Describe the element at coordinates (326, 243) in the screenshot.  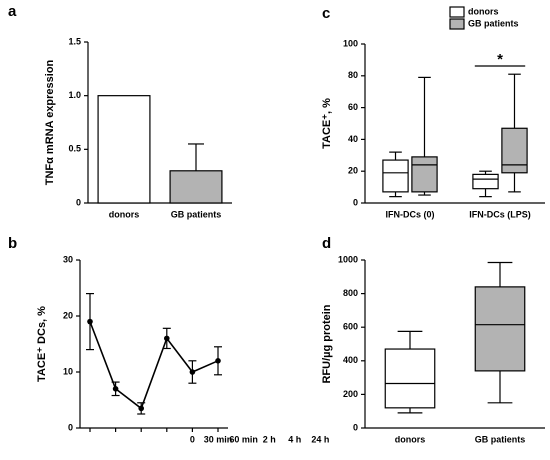
I see `panel-label: d` at that location.